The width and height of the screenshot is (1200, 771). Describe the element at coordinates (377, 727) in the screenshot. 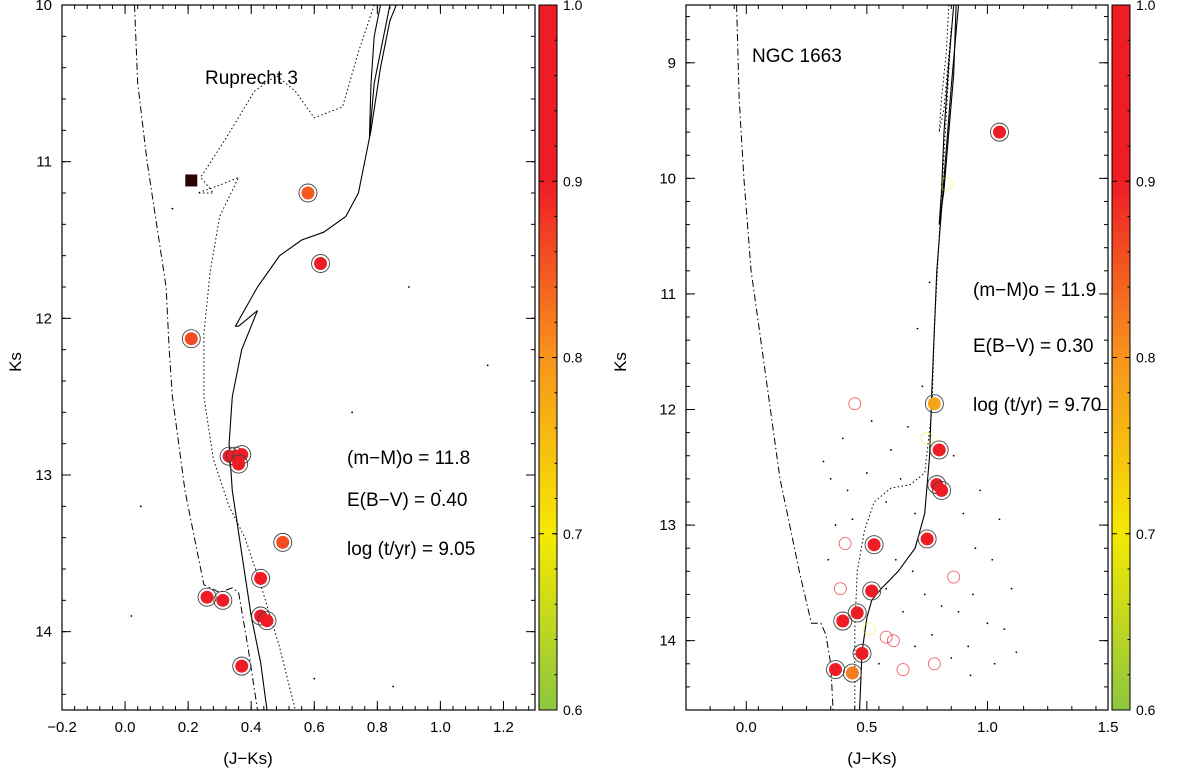

I see `x-tick-label: 0.8` at that location.